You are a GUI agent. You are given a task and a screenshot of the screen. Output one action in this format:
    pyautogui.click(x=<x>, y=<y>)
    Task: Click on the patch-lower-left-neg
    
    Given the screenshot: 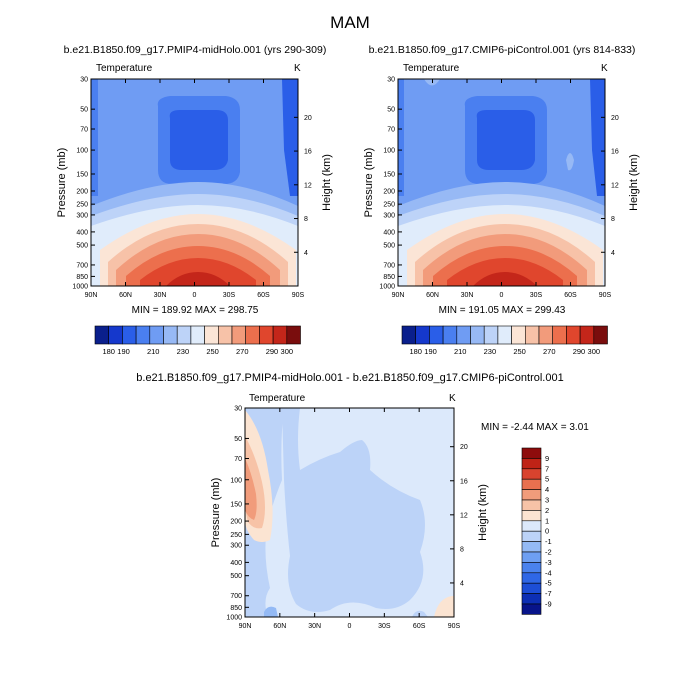 What is the action you would take?
    pyautogui.click(x=271, y=611)
    